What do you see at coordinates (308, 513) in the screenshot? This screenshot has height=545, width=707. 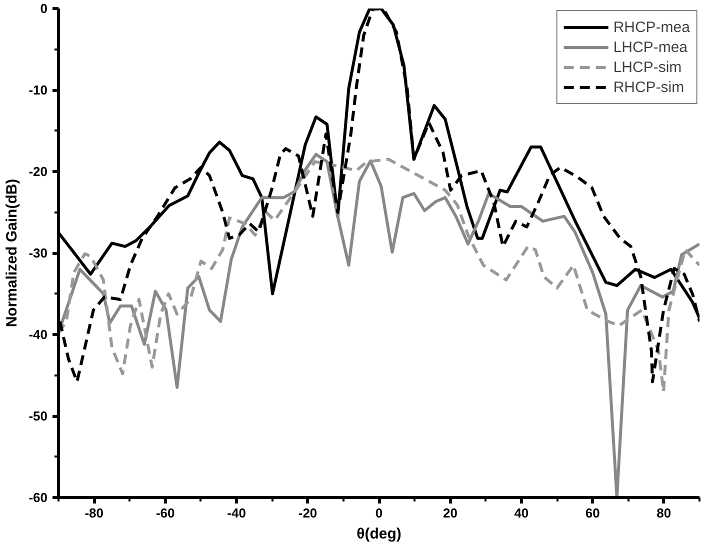 I see `x-tick-label: -20` at bounding box center [308, 513].